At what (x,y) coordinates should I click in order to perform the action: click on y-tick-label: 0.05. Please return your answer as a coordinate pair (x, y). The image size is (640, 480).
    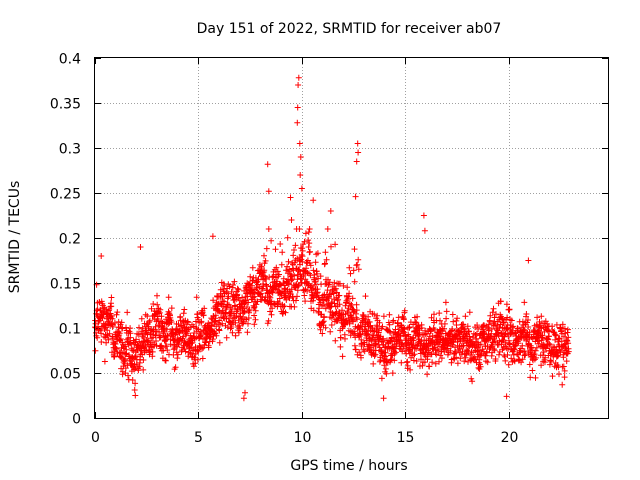
    Looking at the image, I should click on (65, 375).